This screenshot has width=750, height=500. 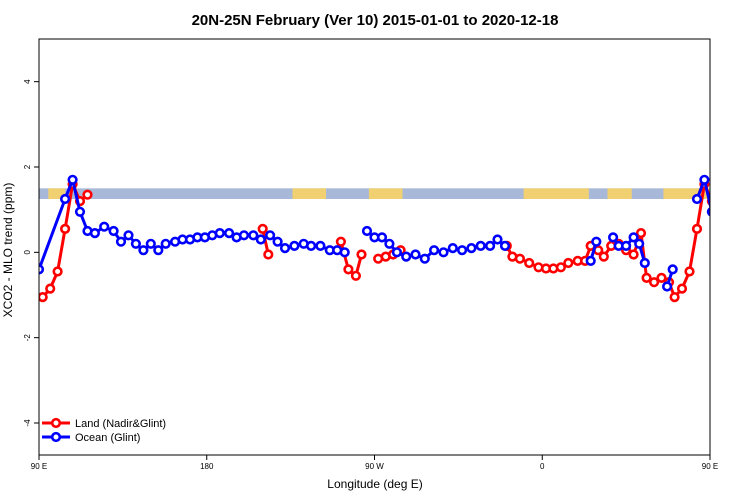 I want to click on legend-label: Ocean (Glint), so click(x=107, y=438).